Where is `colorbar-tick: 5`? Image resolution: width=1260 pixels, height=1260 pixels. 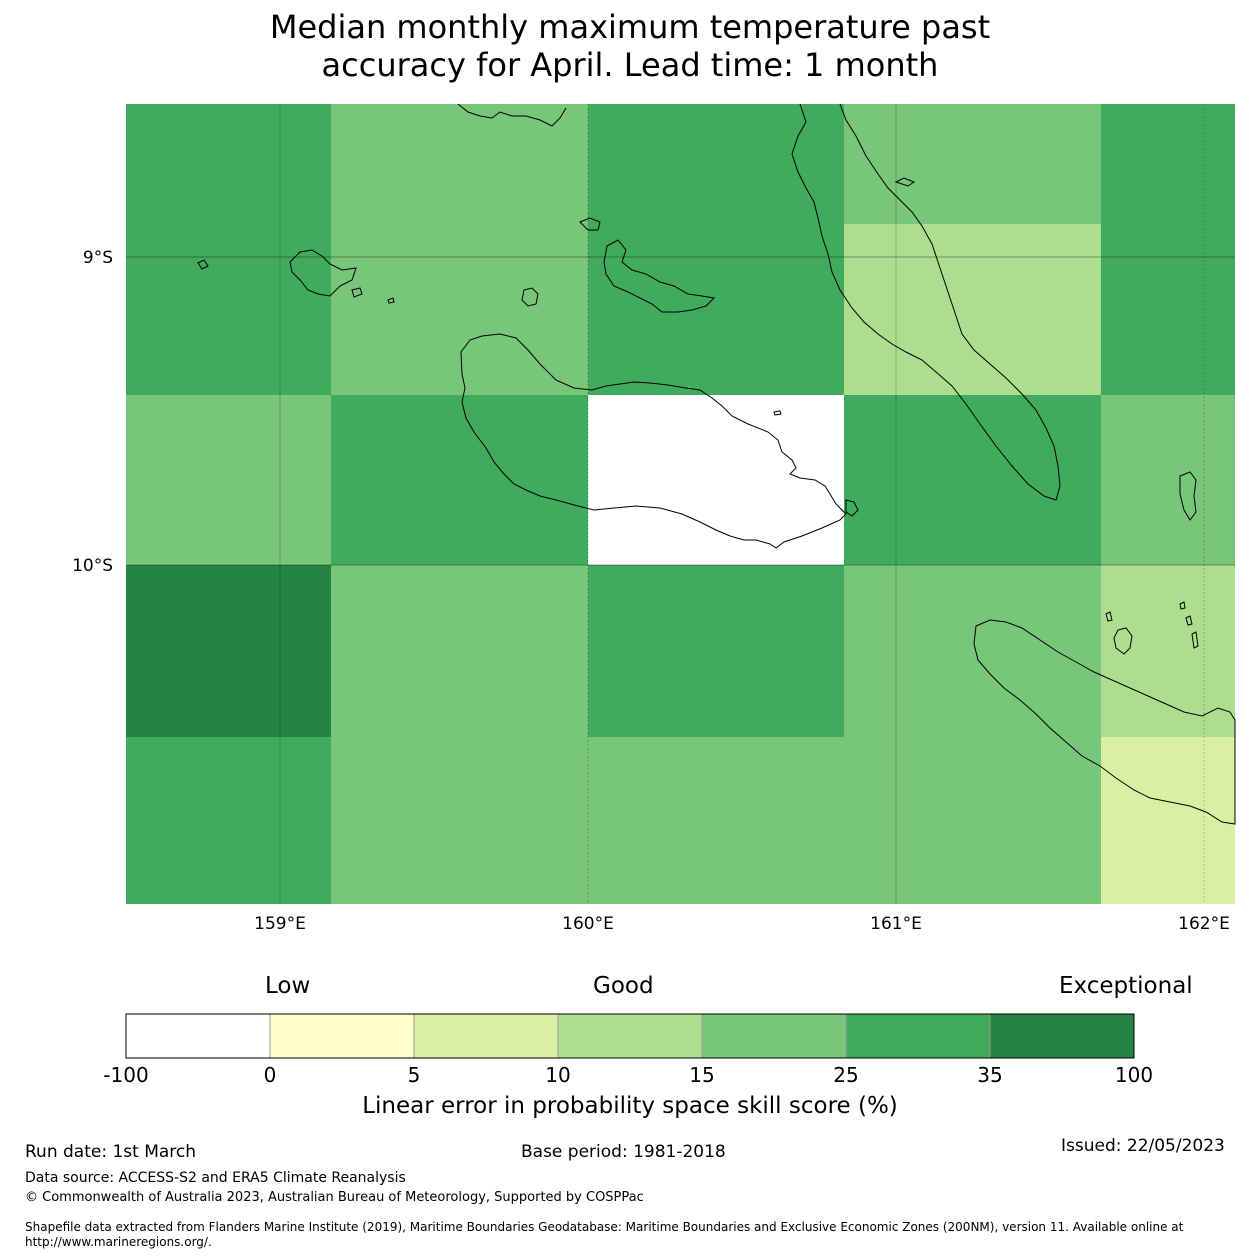
colorbar-tick: 5 is located at coordinates (414, 1075).